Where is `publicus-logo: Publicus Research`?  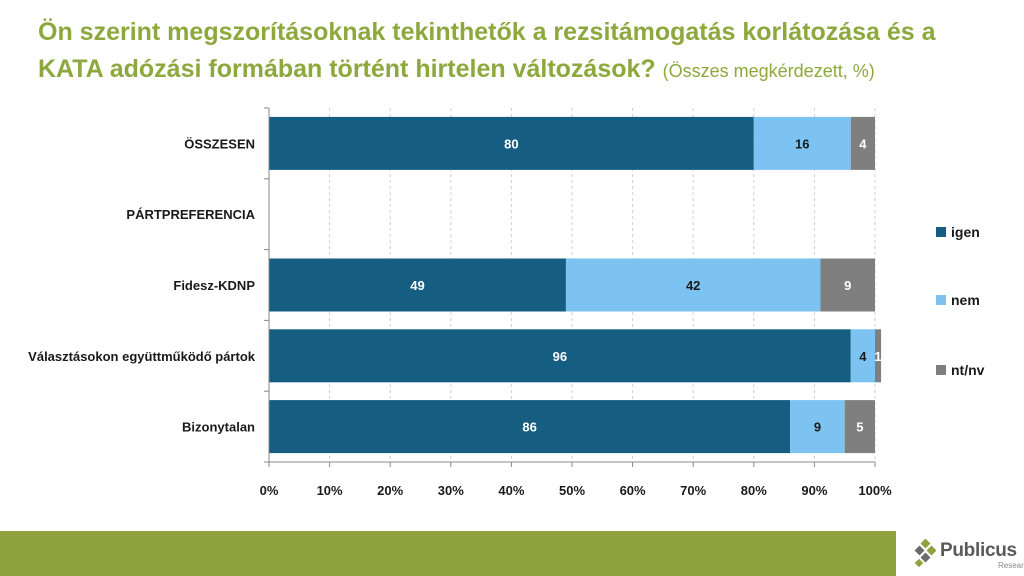
publicus-logo: Publicus Research is located at coordinates (969, 555).